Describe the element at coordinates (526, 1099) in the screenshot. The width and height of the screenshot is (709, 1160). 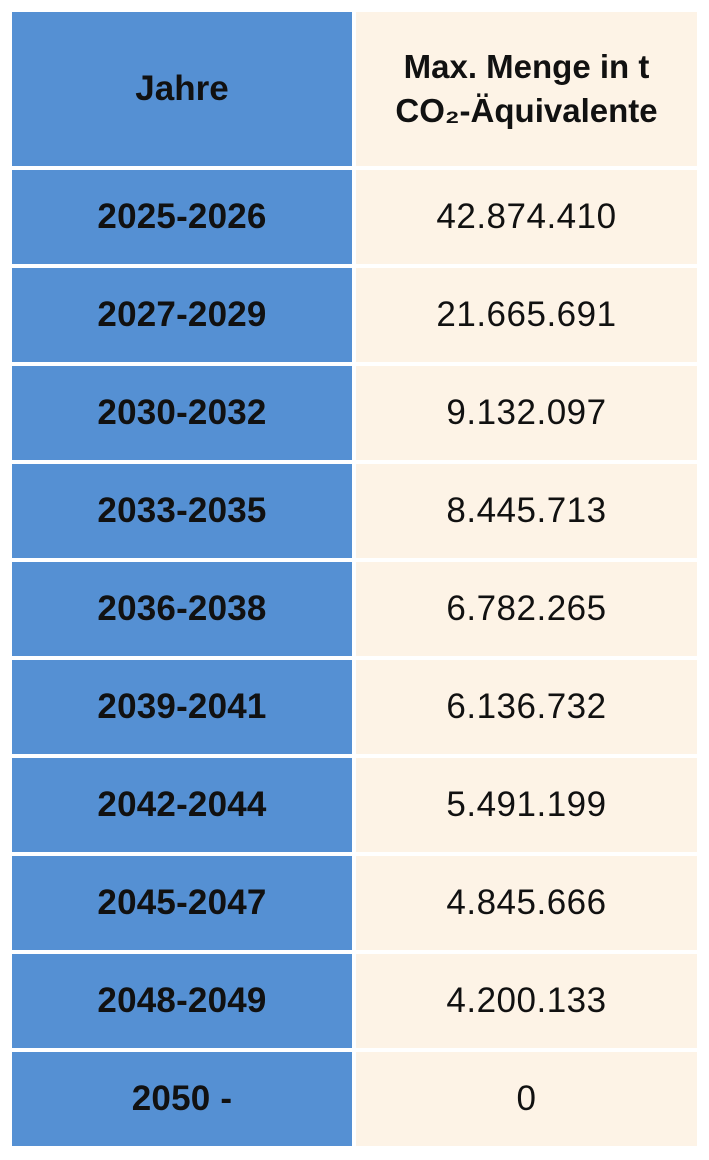
I see `row-value-cell: 0` at that location.